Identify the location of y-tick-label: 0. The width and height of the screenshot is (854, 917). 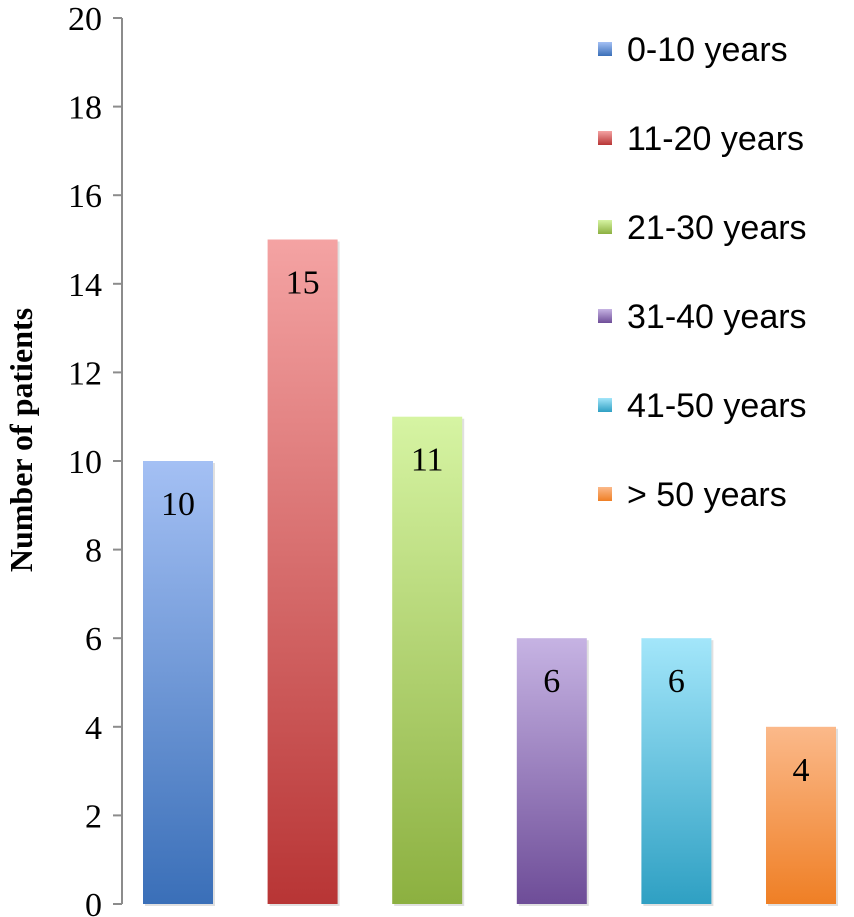
(93, 902).